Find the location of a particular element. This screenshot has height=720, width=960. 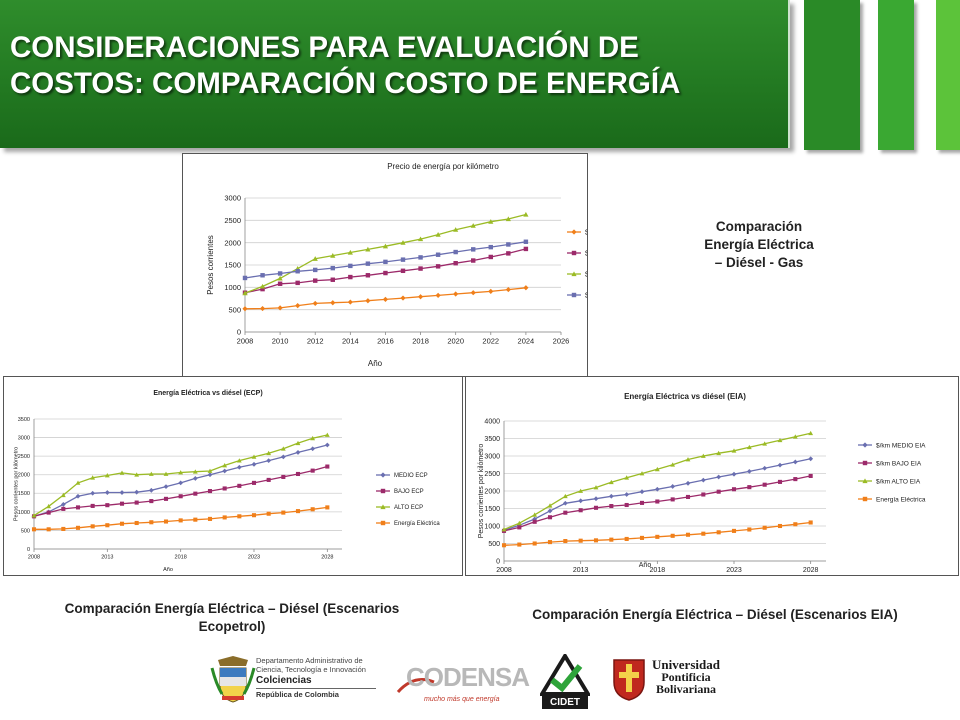

legend-label: MEDIO ECP is located at coordinates (411, 476).